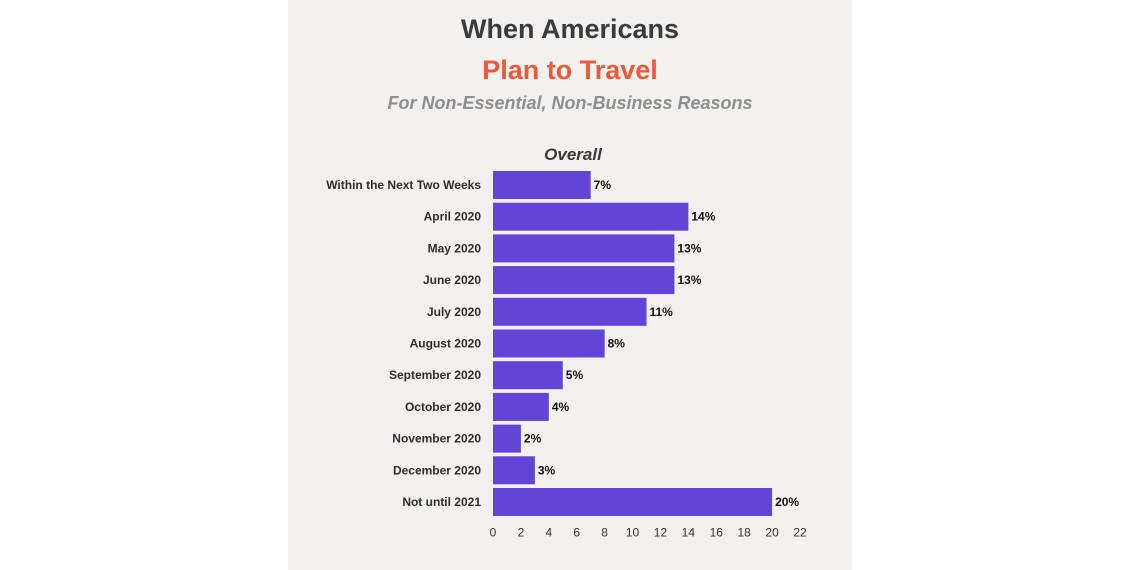  Describe the element at coordinates (717, 533) in the screenshot. I see `x-tick-label: 16` at that location.